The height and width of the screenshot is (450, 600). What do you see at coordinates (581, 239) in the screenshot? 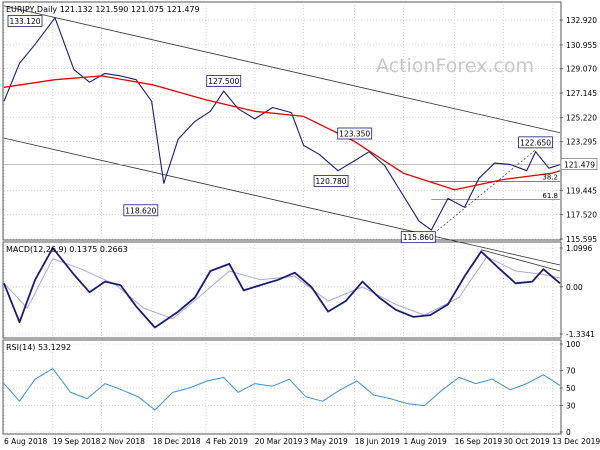
I see `price-y-tick-label: 115.595` at bounding box center [581, 239].